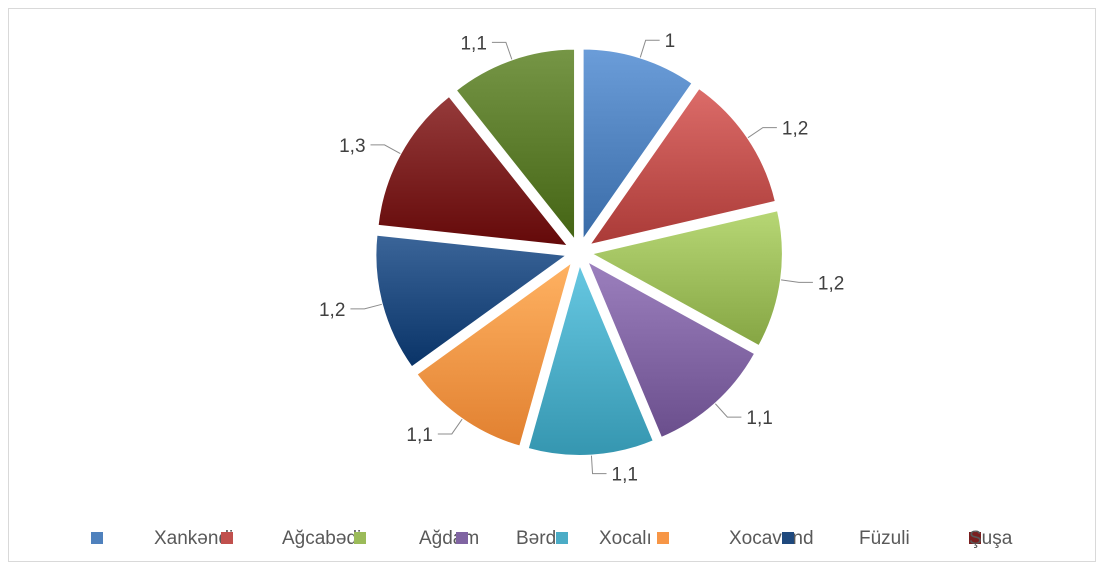 This screenshot has width=1107, height=571. I want to click on data-label-4: 1,1, so click(759, 418).